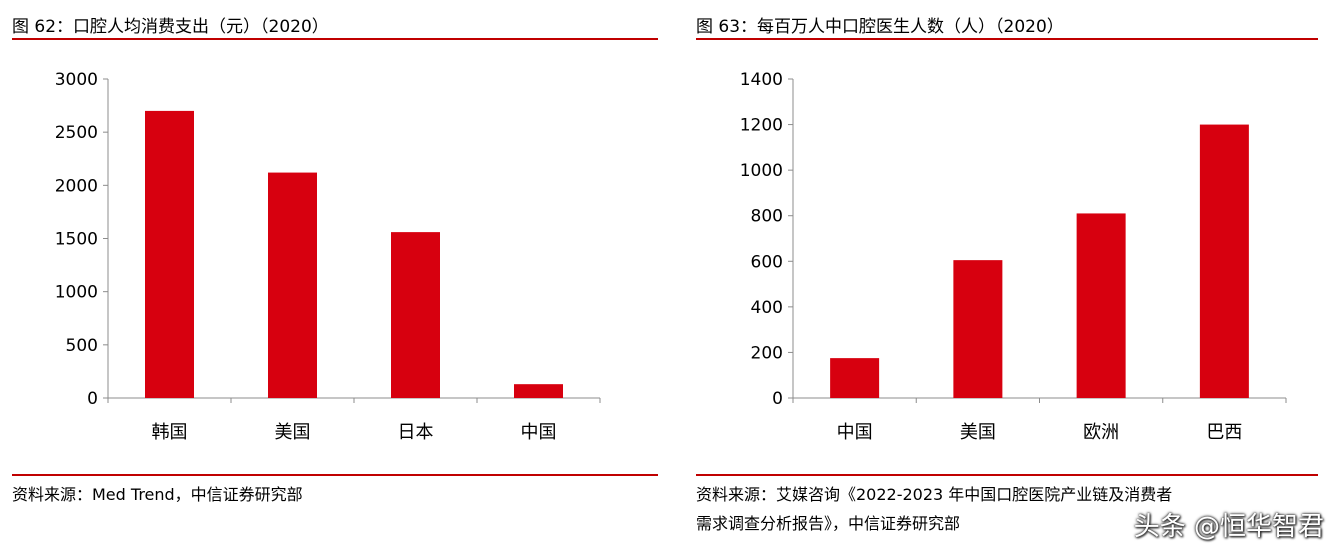 The image size is (1338, 553). What do you see at coordinates (767, 217) in the screenshot?
I see `y-tick-label: 800` at bounding box center [767, 217].